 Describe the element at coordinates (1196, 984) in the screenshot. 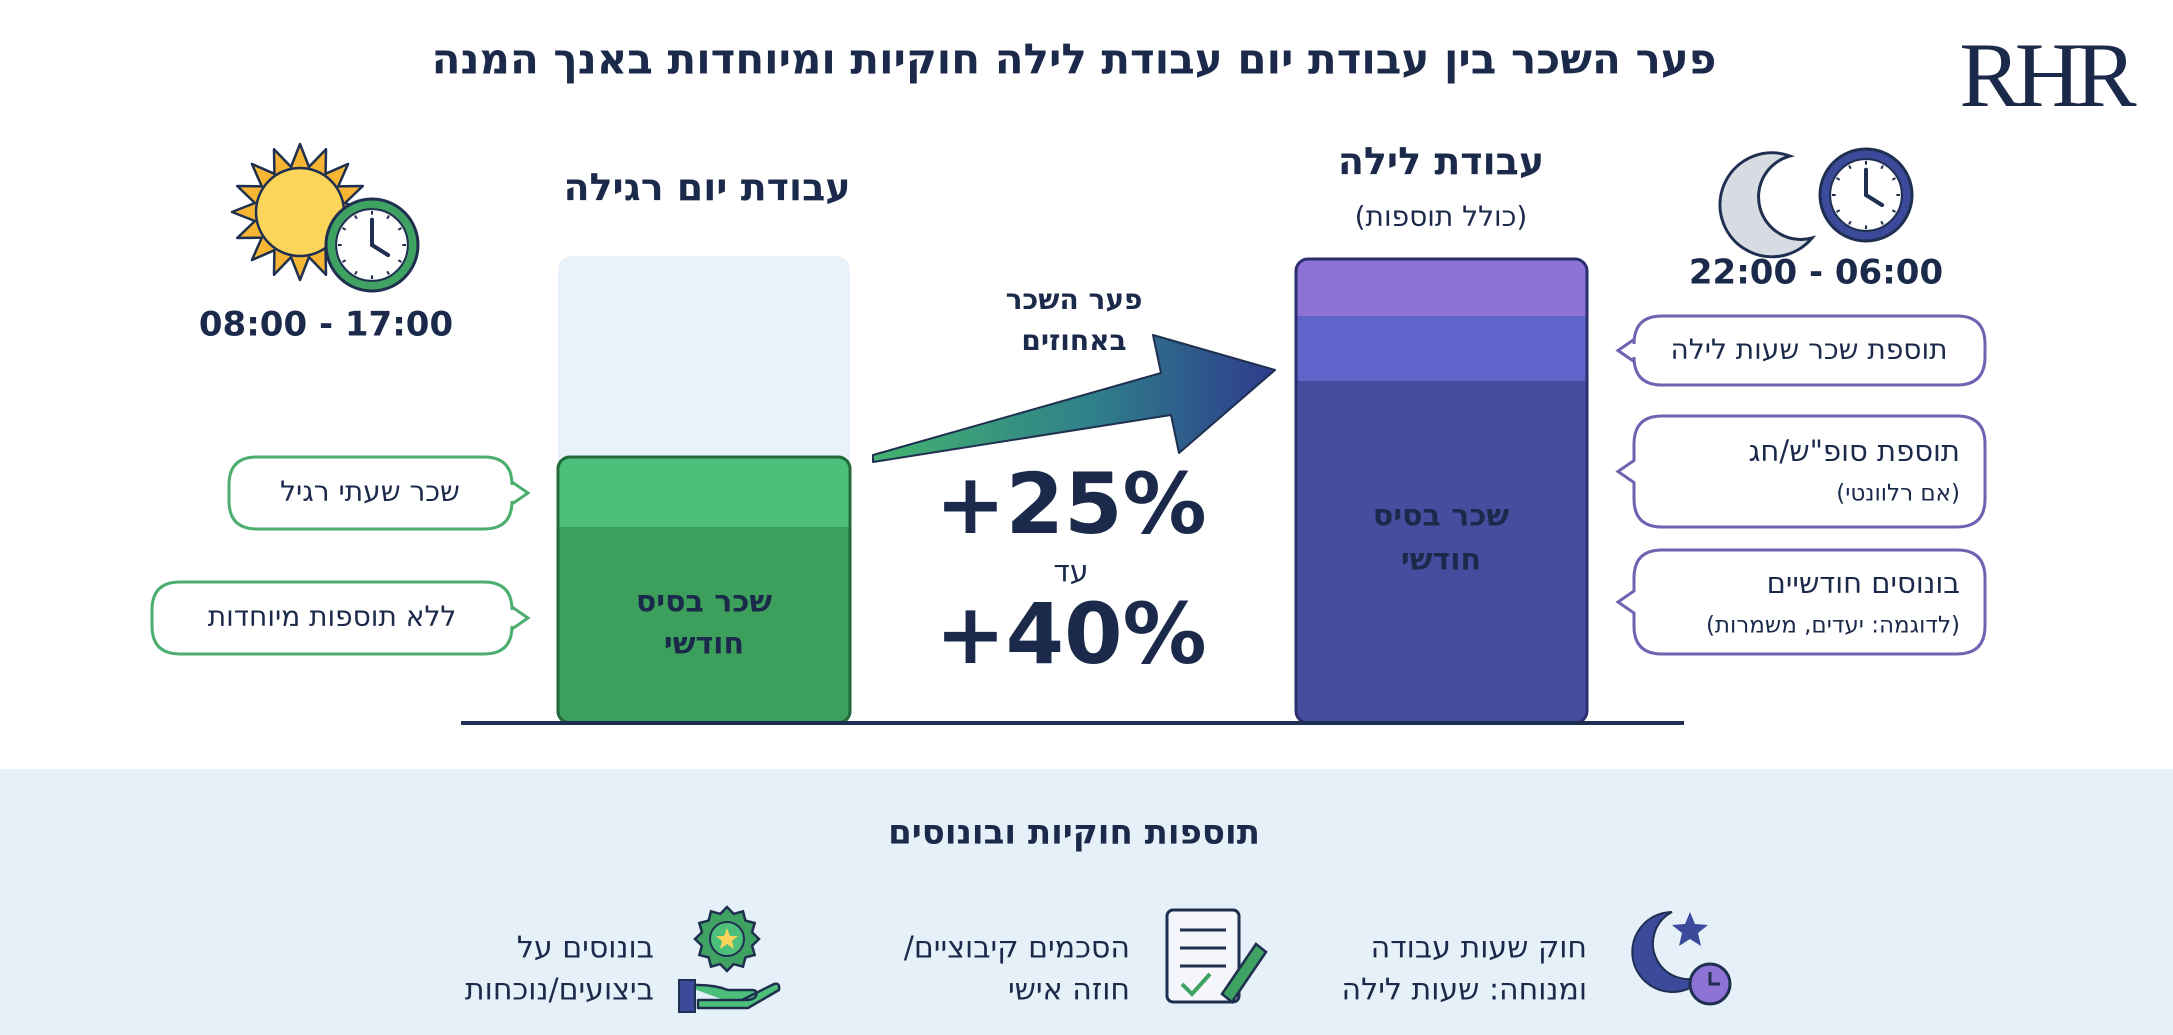

I see `footer-icon-check` at that location.